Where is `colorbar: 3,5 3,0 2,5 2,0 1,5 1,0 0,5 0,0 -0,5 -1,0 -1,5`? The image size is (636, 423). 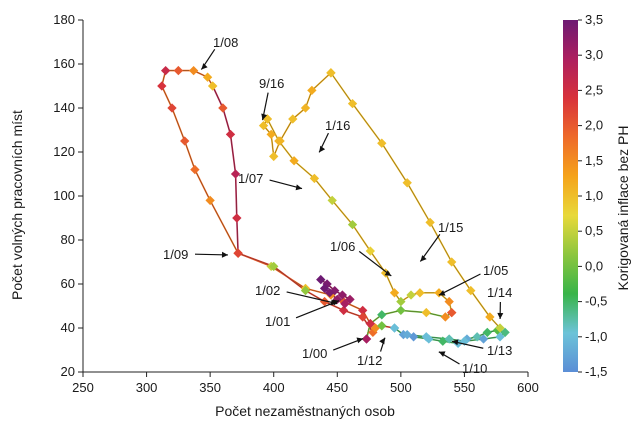
colorbar: 3,5 3,0 2,5 2,0 1,5 1,0 0,5 0,0 -0,5 -1,0 -1,5 is located at coordinates (585, 195).